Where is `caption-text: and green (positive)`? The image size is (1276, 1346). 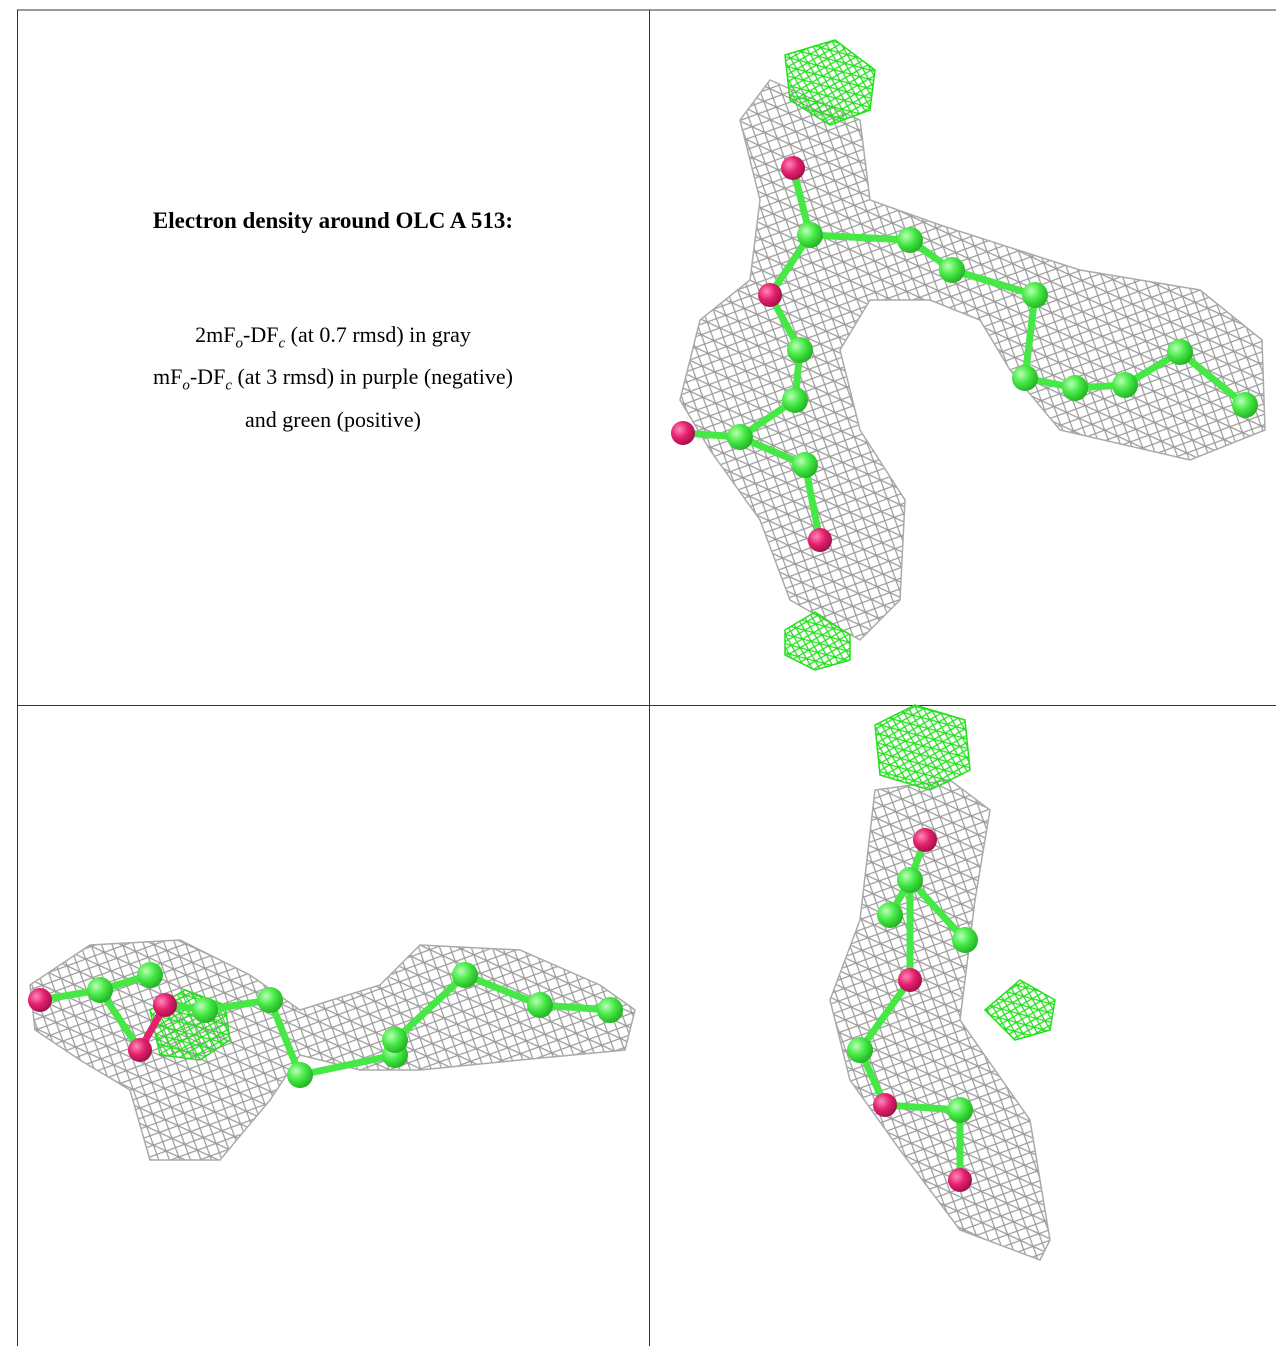
caption-text: and green (positive) is located at coordinates (333, 419).